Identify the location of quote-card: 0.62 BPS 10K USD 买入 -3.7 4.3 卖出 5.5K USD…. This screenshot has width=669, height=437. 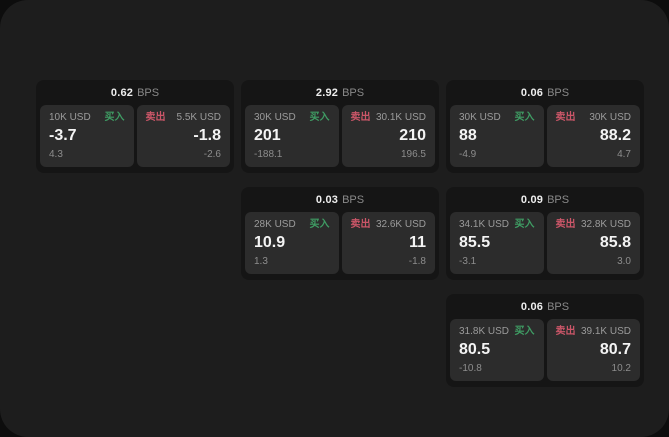
(135, 126).